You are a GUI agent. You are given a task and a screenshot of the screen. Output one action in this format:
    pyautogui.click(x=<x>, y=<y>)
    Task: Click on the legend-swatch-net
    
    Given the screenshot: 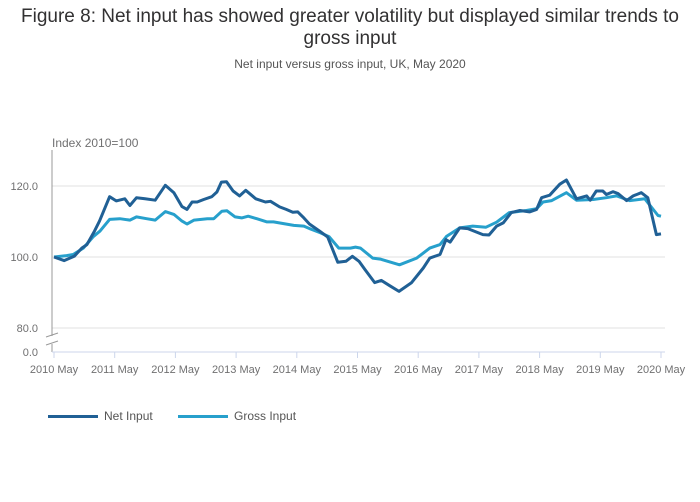 What is the action you would take?
    pyautogui.click(x=73, y=416)
    